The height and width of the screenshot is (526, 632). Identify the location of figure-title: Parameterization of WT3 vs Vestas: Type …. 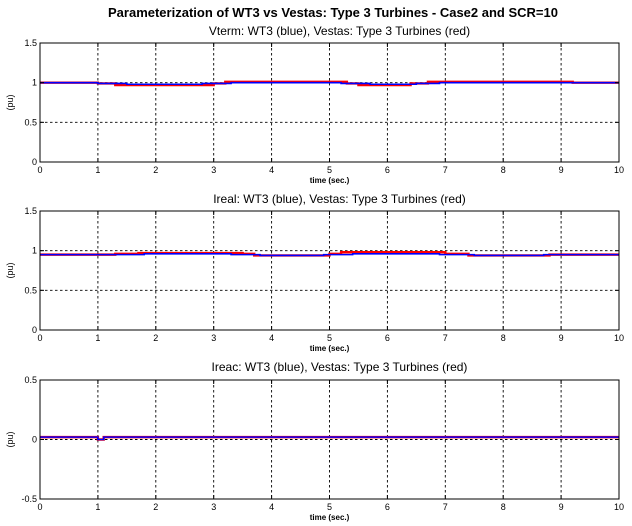
(333, 12).